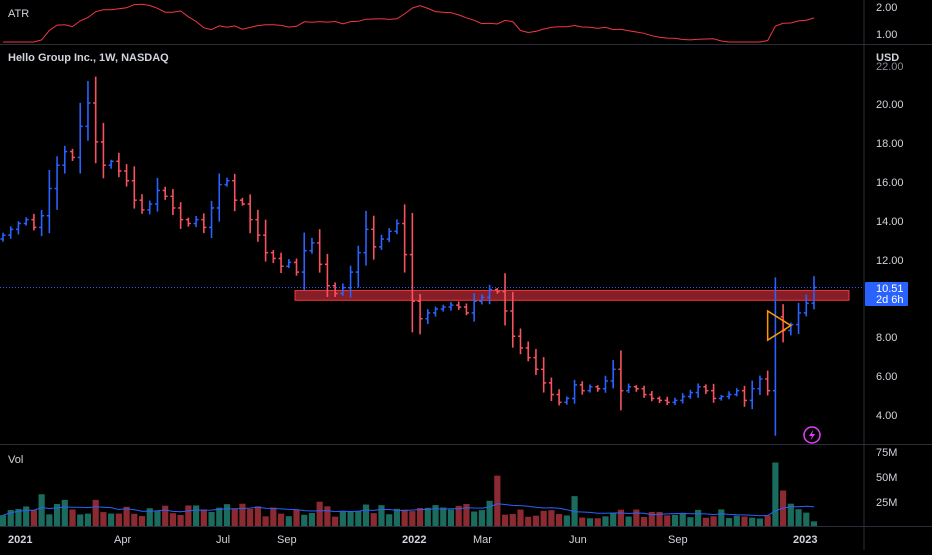 Image resolution: width=932 pixels, height=555 pixels. Describe the element at coordinates (20, 540) in the screenshot. I see `time-label-2021: 2021` at that location.